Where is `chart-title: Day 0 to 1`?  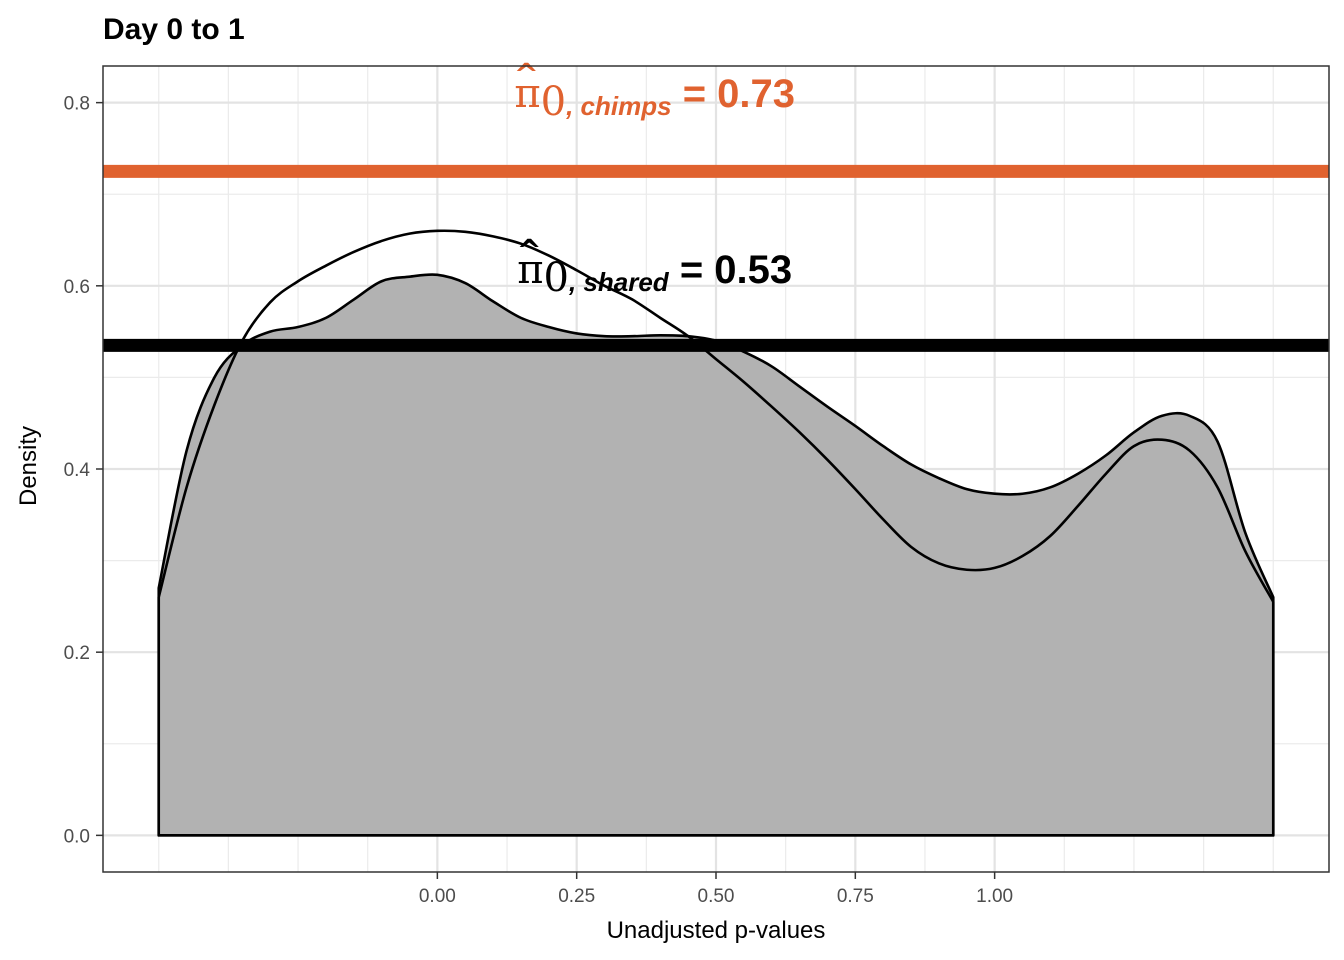 chart-title: Day 0 to 1 is located at coordinates (174, 29).